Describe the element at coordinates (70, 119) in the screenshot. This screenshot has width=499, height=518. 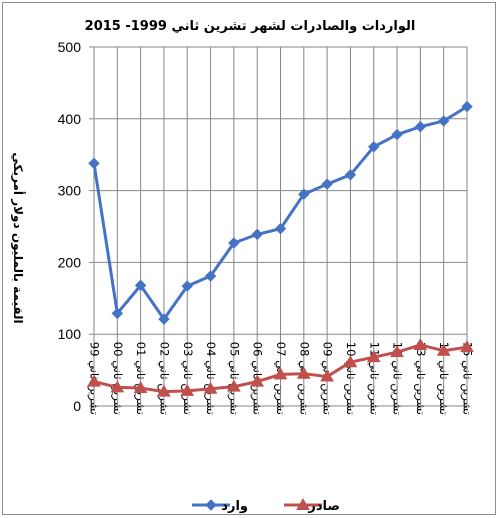
I see `y-tick-label: 400` at that location.